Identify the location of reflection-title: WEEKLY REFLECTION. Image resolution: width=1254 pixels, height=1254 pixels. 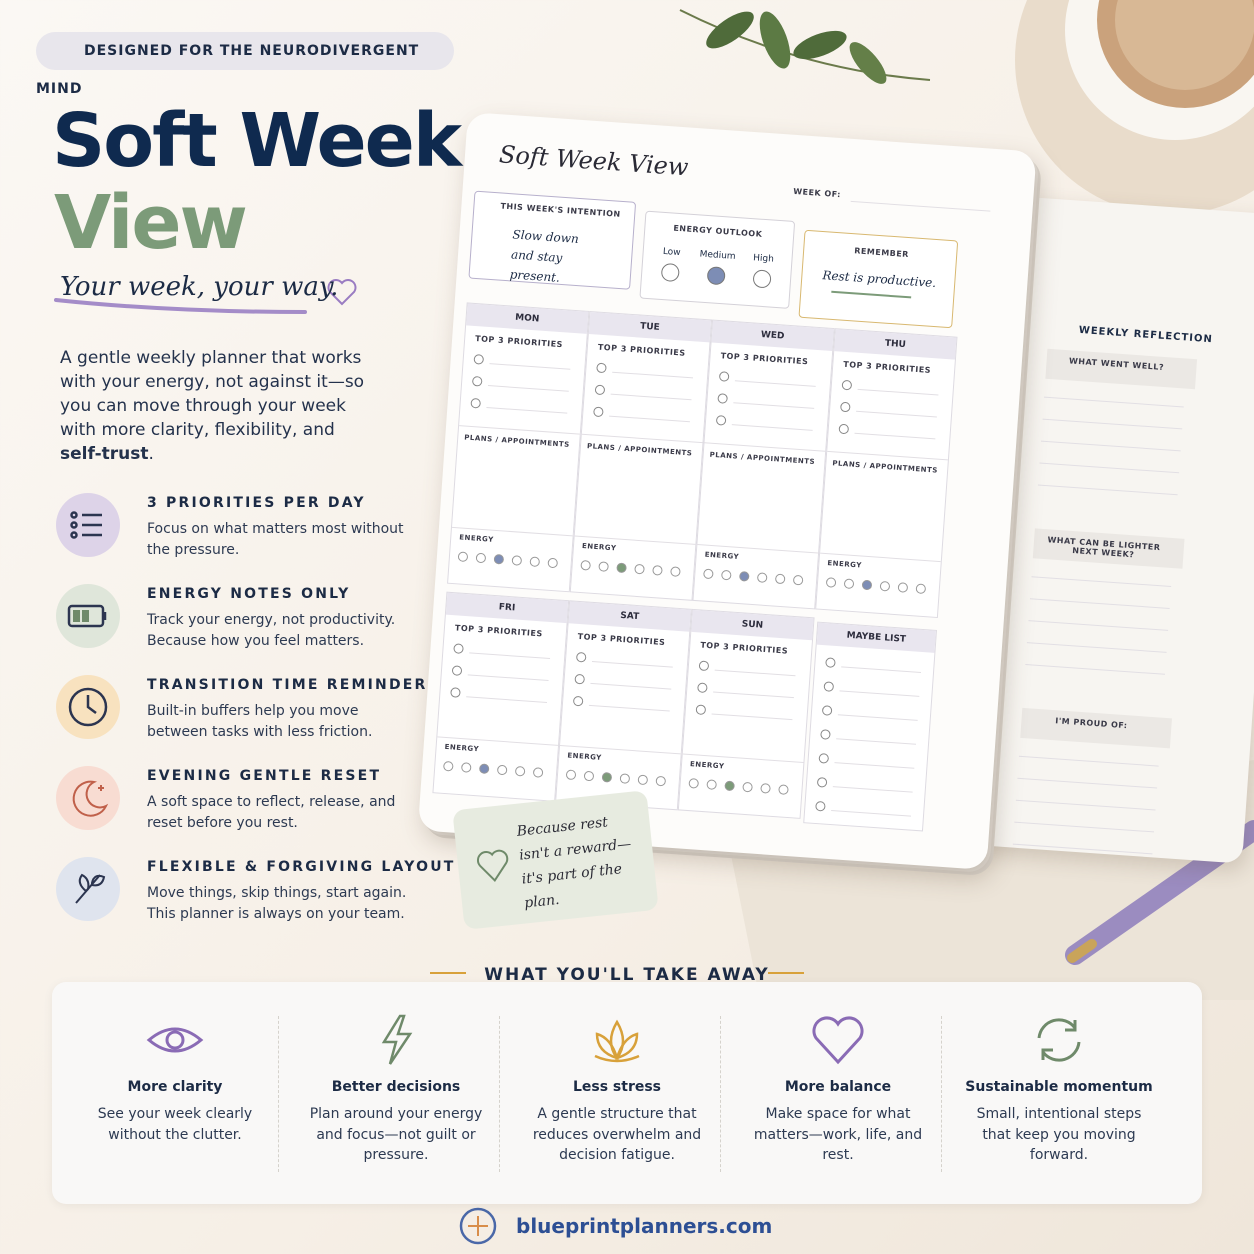
(1146, 335).